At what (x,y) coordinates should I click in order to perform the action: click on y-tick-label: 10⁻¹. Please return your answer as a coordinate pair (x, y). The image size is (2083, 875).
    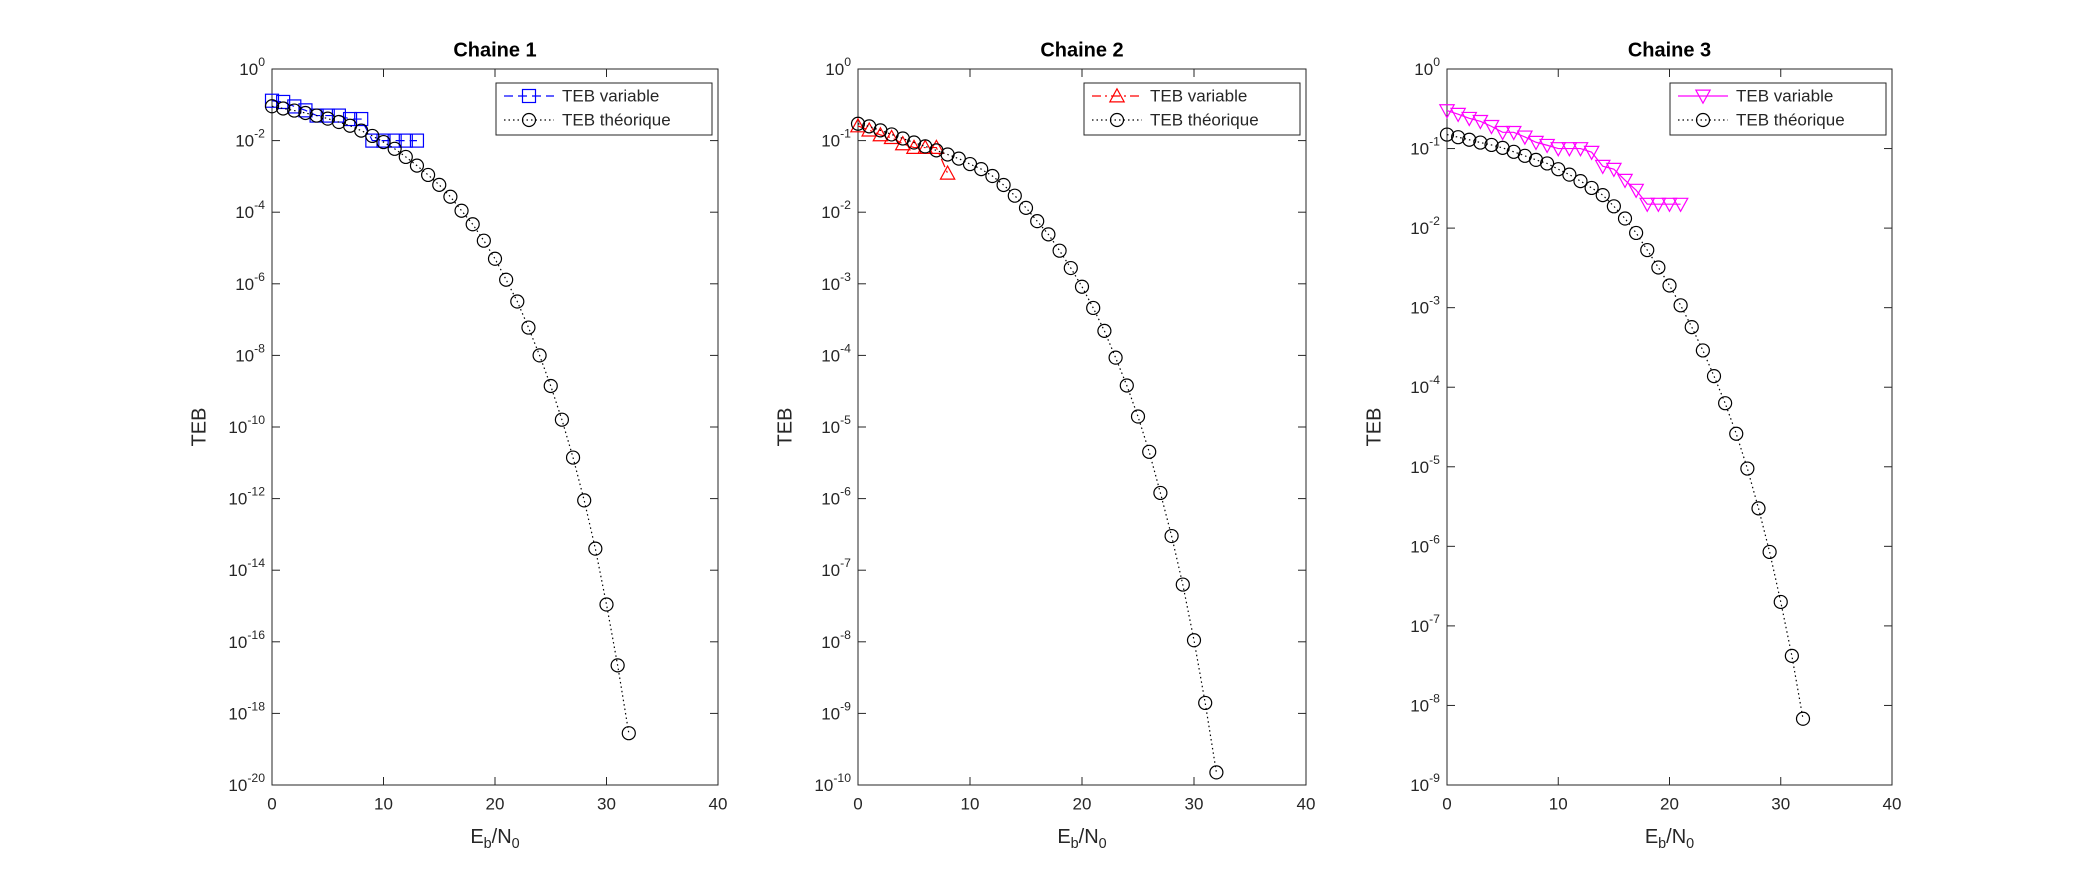
    Looking at the image, I should click on (836, 139).